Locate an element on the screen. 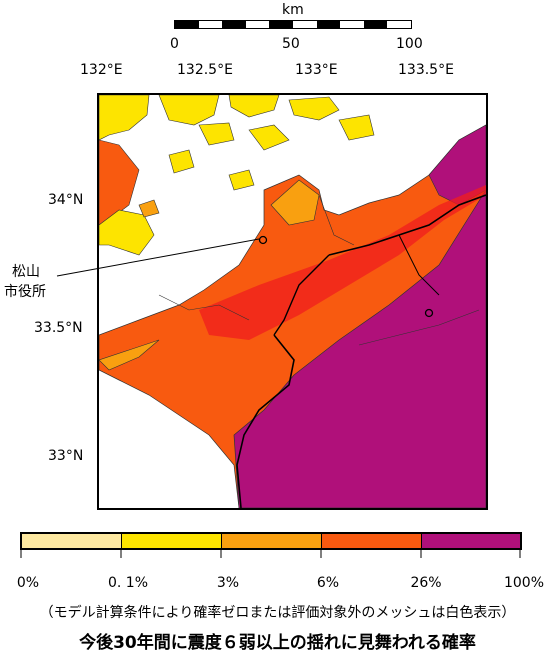 This screenshot has height=654, width=555. lon-label-132: 132°E is located at coordinates (101, 70).